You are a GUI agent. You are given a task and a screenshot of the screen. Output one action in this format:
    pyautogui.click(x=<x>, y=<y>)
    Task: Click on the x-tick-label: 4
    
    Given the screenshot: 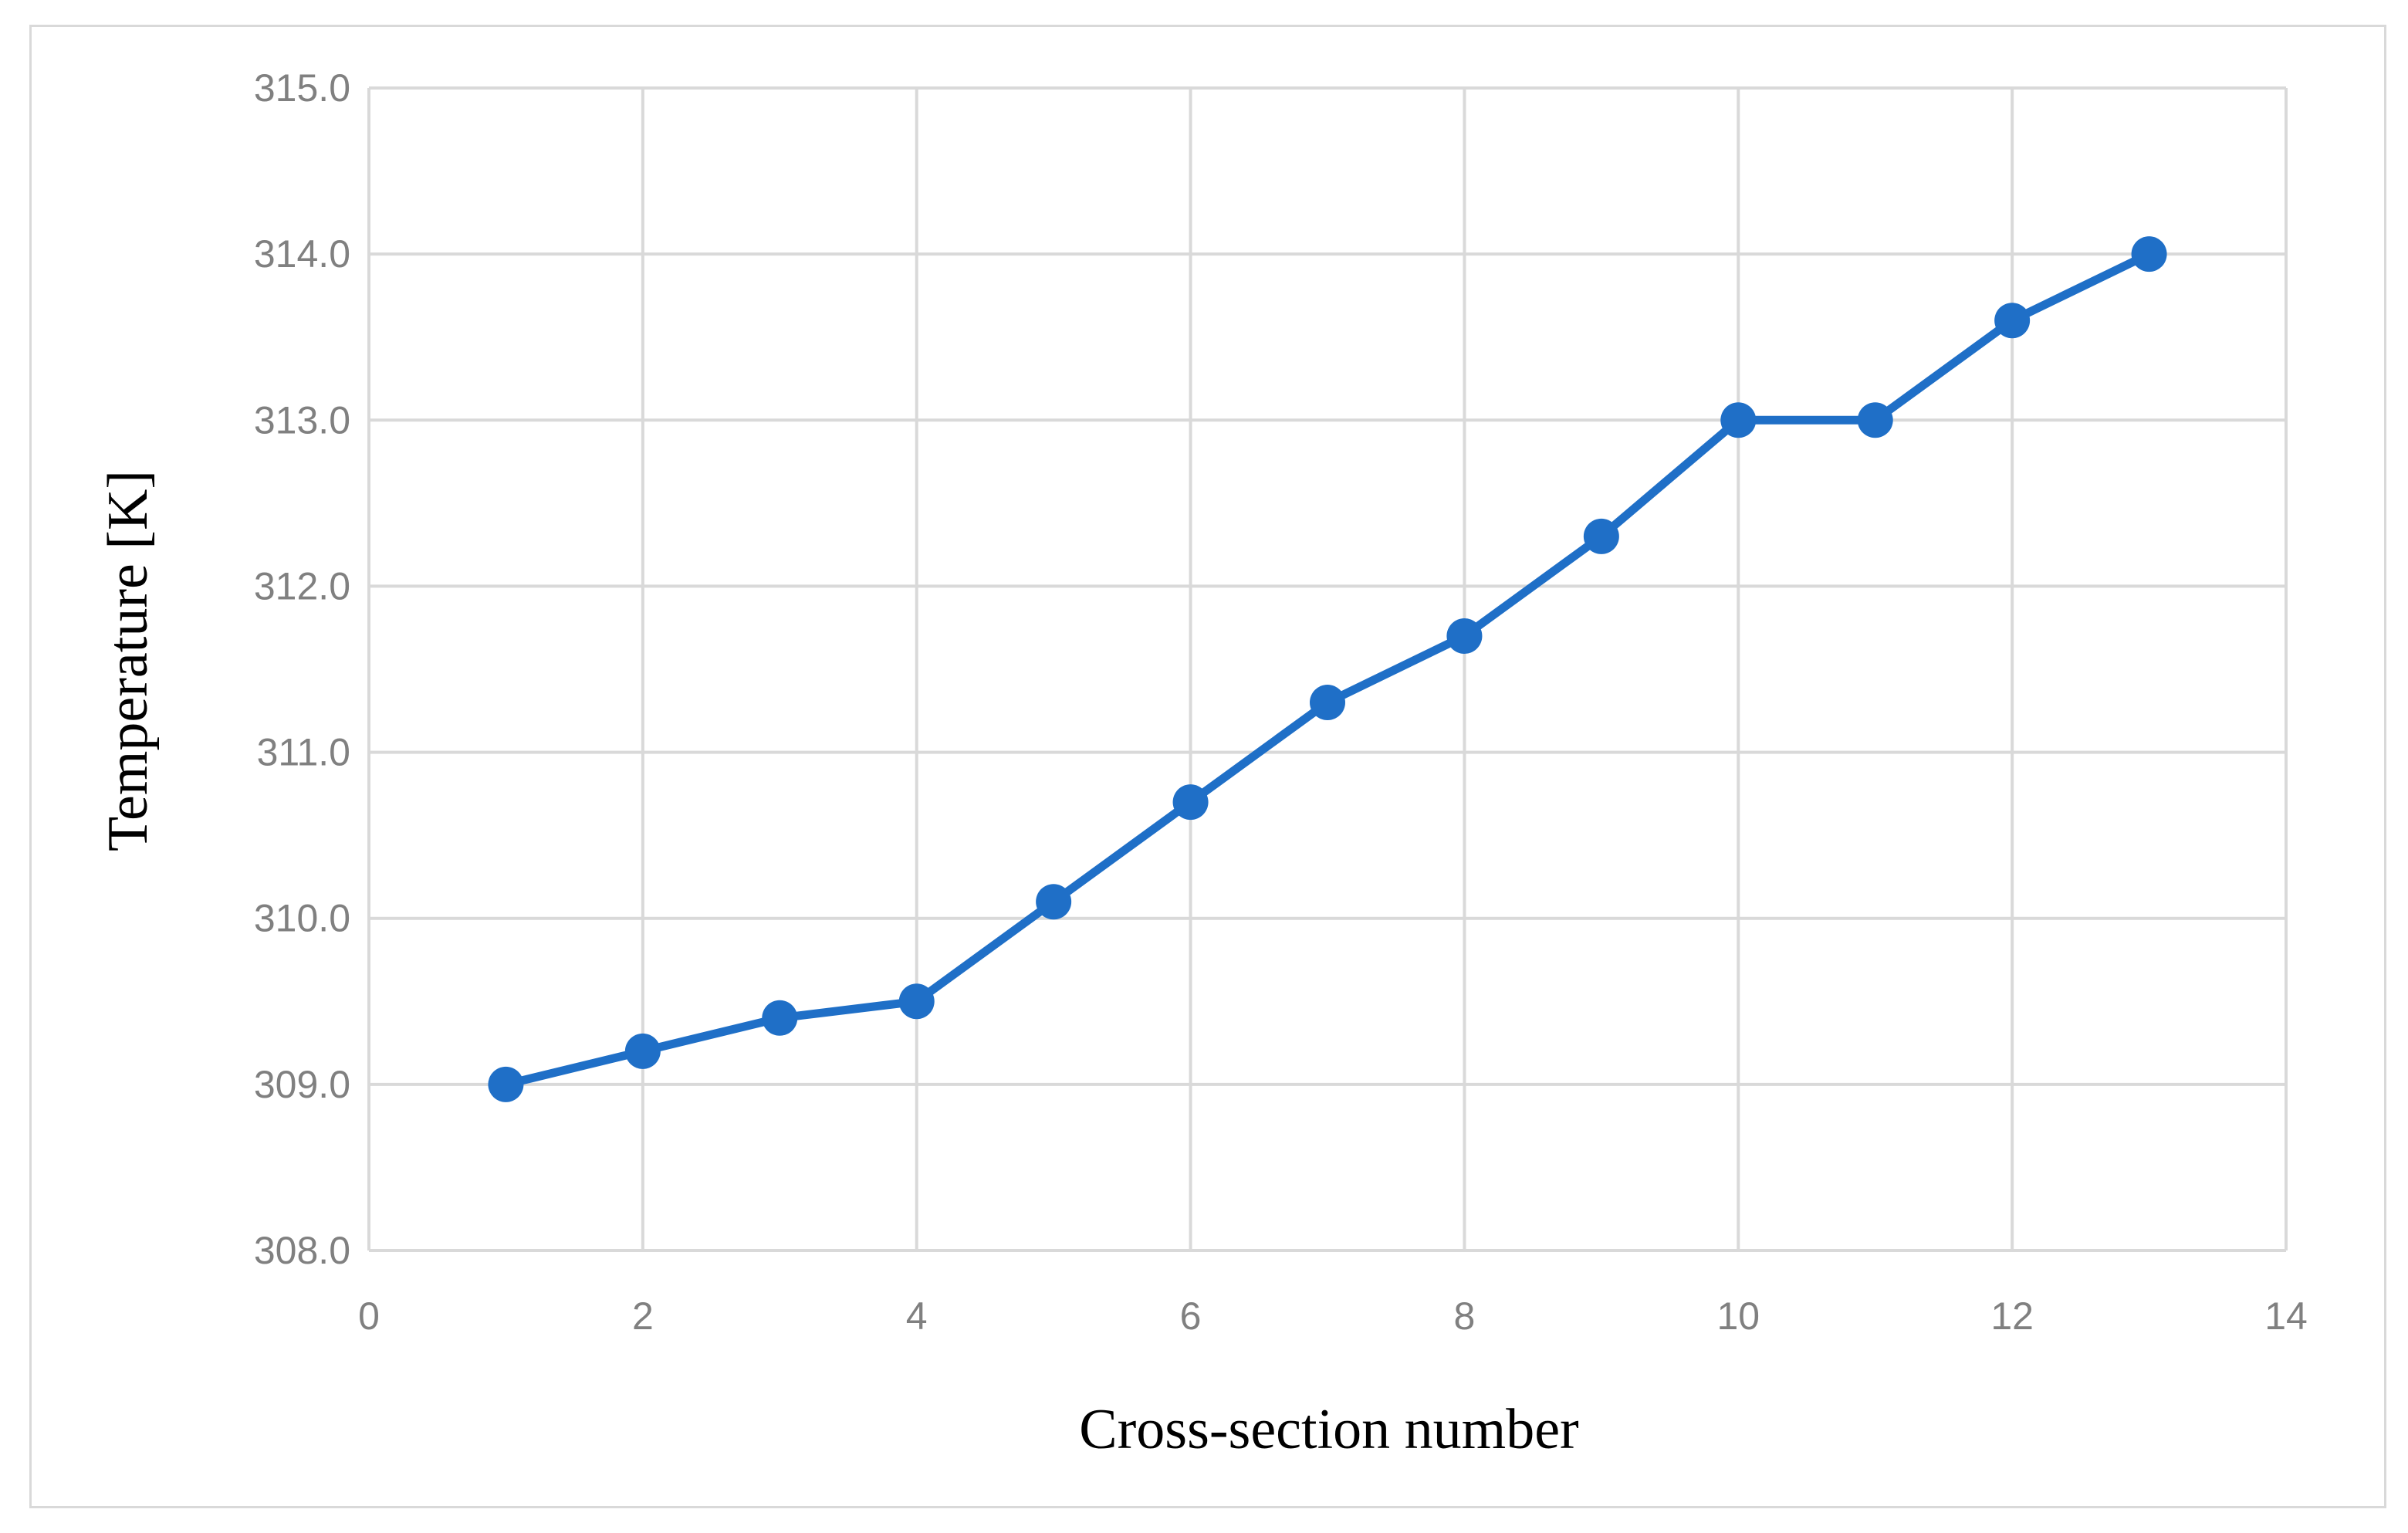 What is the action you would take?
    pyautogui.click(x=917, y=1316)
    